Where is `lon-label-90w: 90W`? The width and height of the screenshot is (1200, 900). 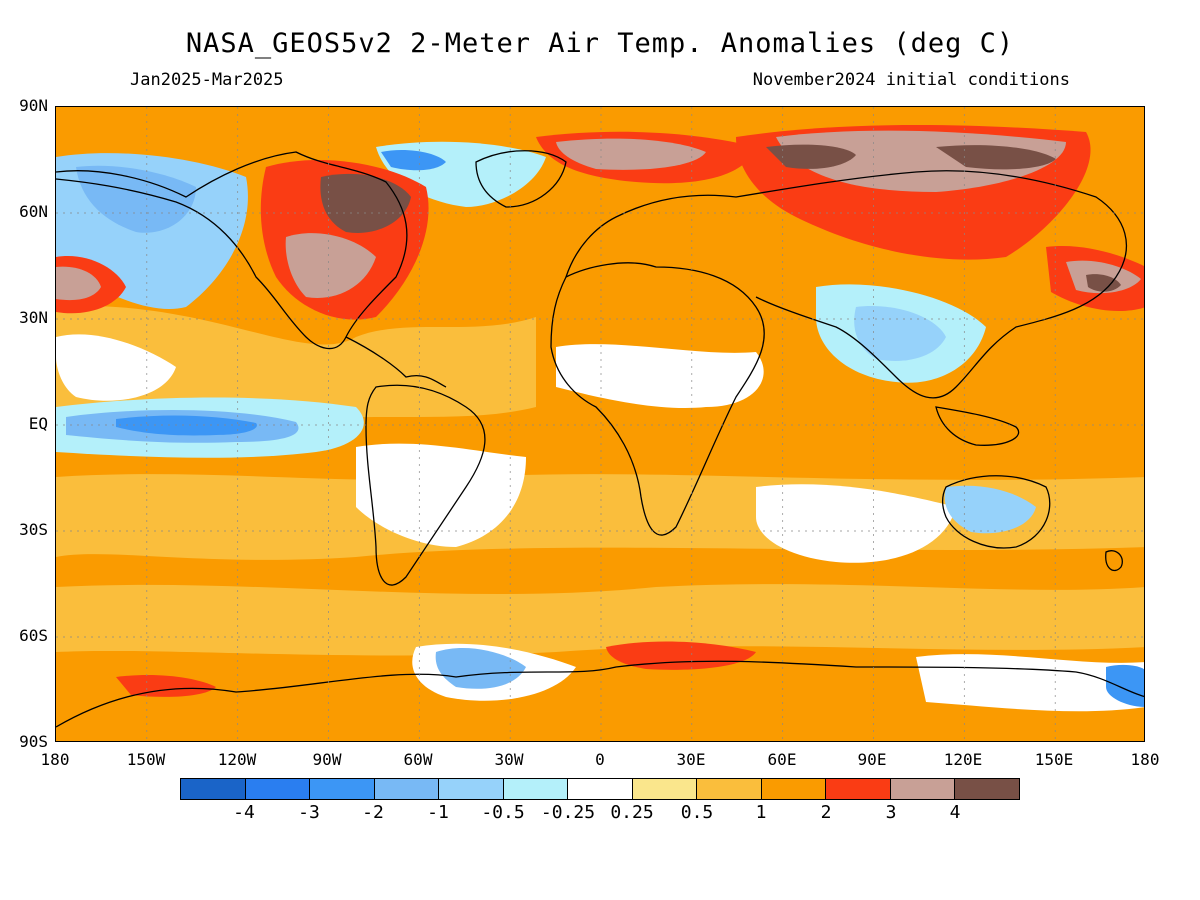
lon-label-90w: 90W is located at coordinates (327, 759).